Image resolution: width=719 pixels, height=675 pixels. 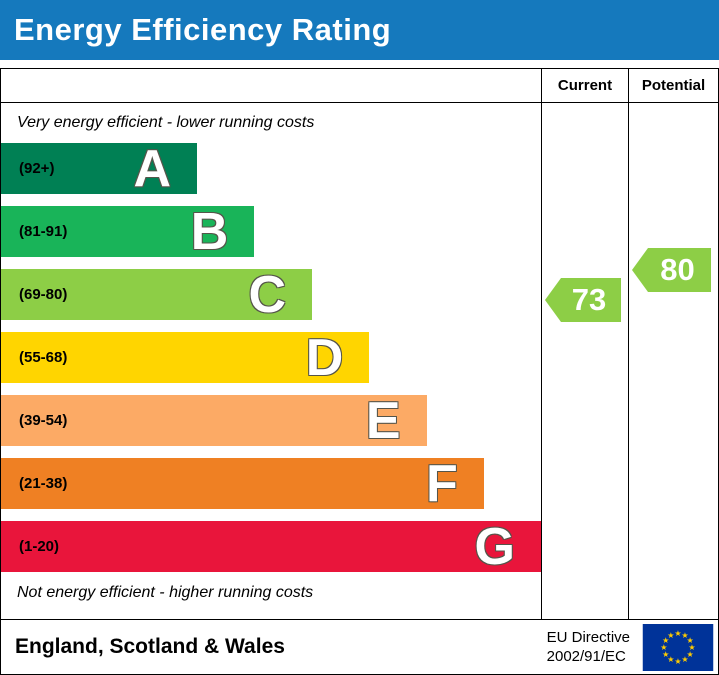 I want to click on band-f-bar: (21-38) F, so click(x=242, y=483).